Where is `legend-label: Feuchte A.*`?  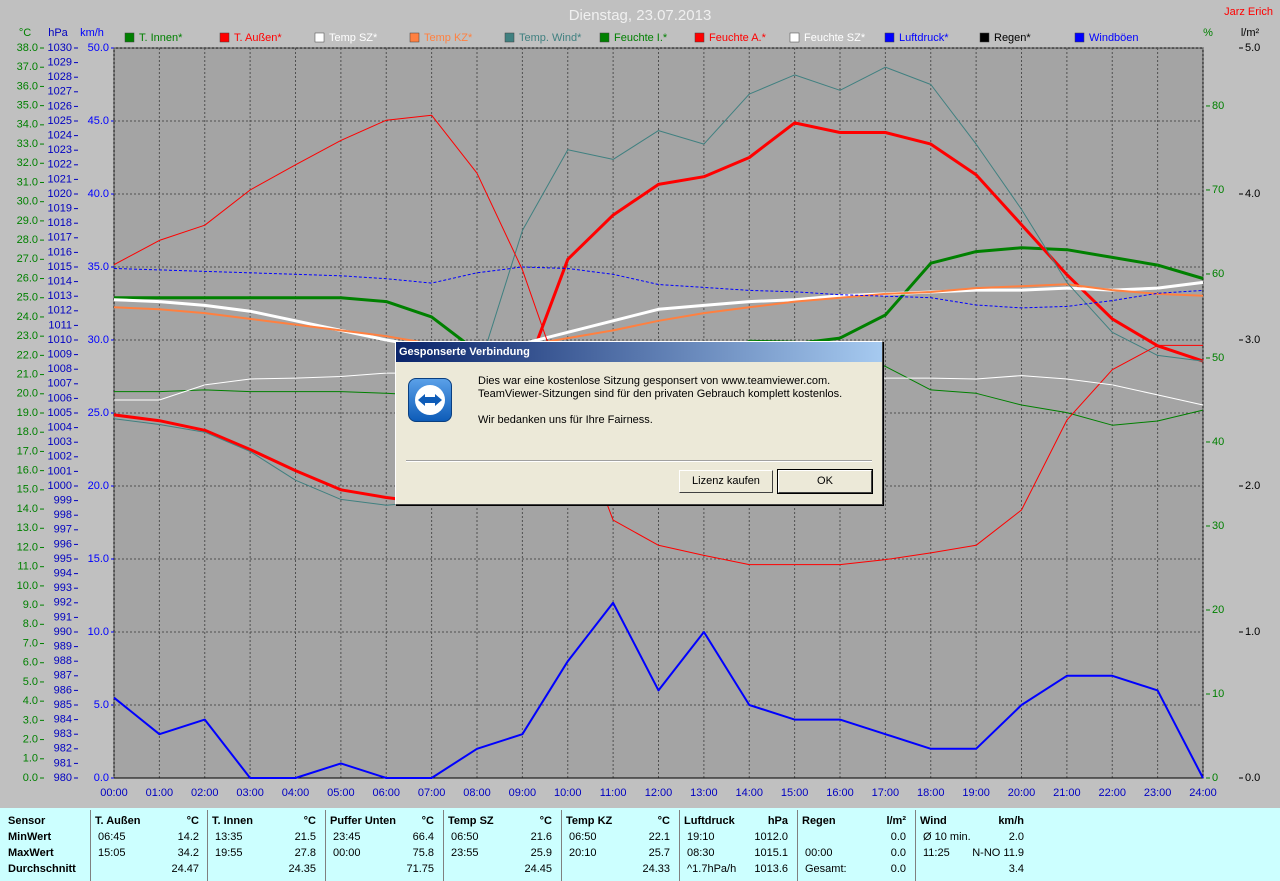 legend-label: Feuchte A.* is located at coordinates (738, 38).